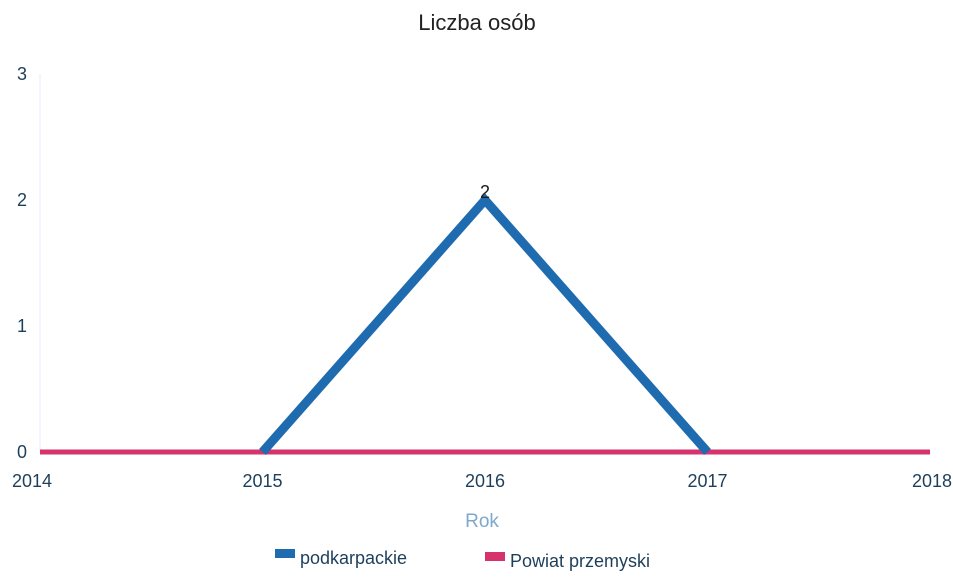 Image resolution: width=953 pixels, height=584 pixels. Describe the element at coordinates (22, 263) in the screenshot. I see `y-tick-labels: 0 1 2 3` at that location.